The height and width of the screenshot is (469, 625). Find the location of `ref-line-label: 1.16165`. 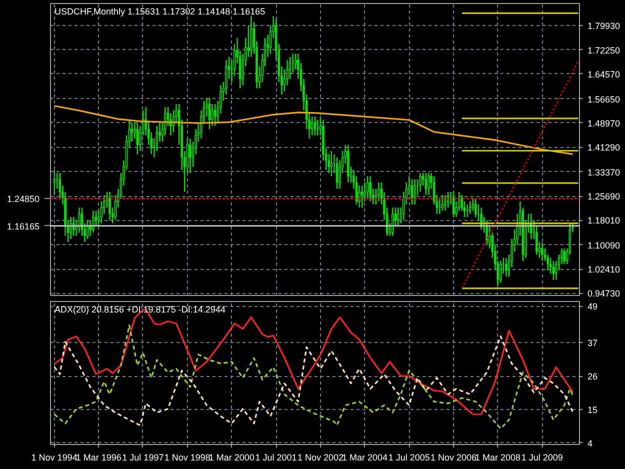

ref-line-label: 1.16165 is located at coordinates (23, 226).